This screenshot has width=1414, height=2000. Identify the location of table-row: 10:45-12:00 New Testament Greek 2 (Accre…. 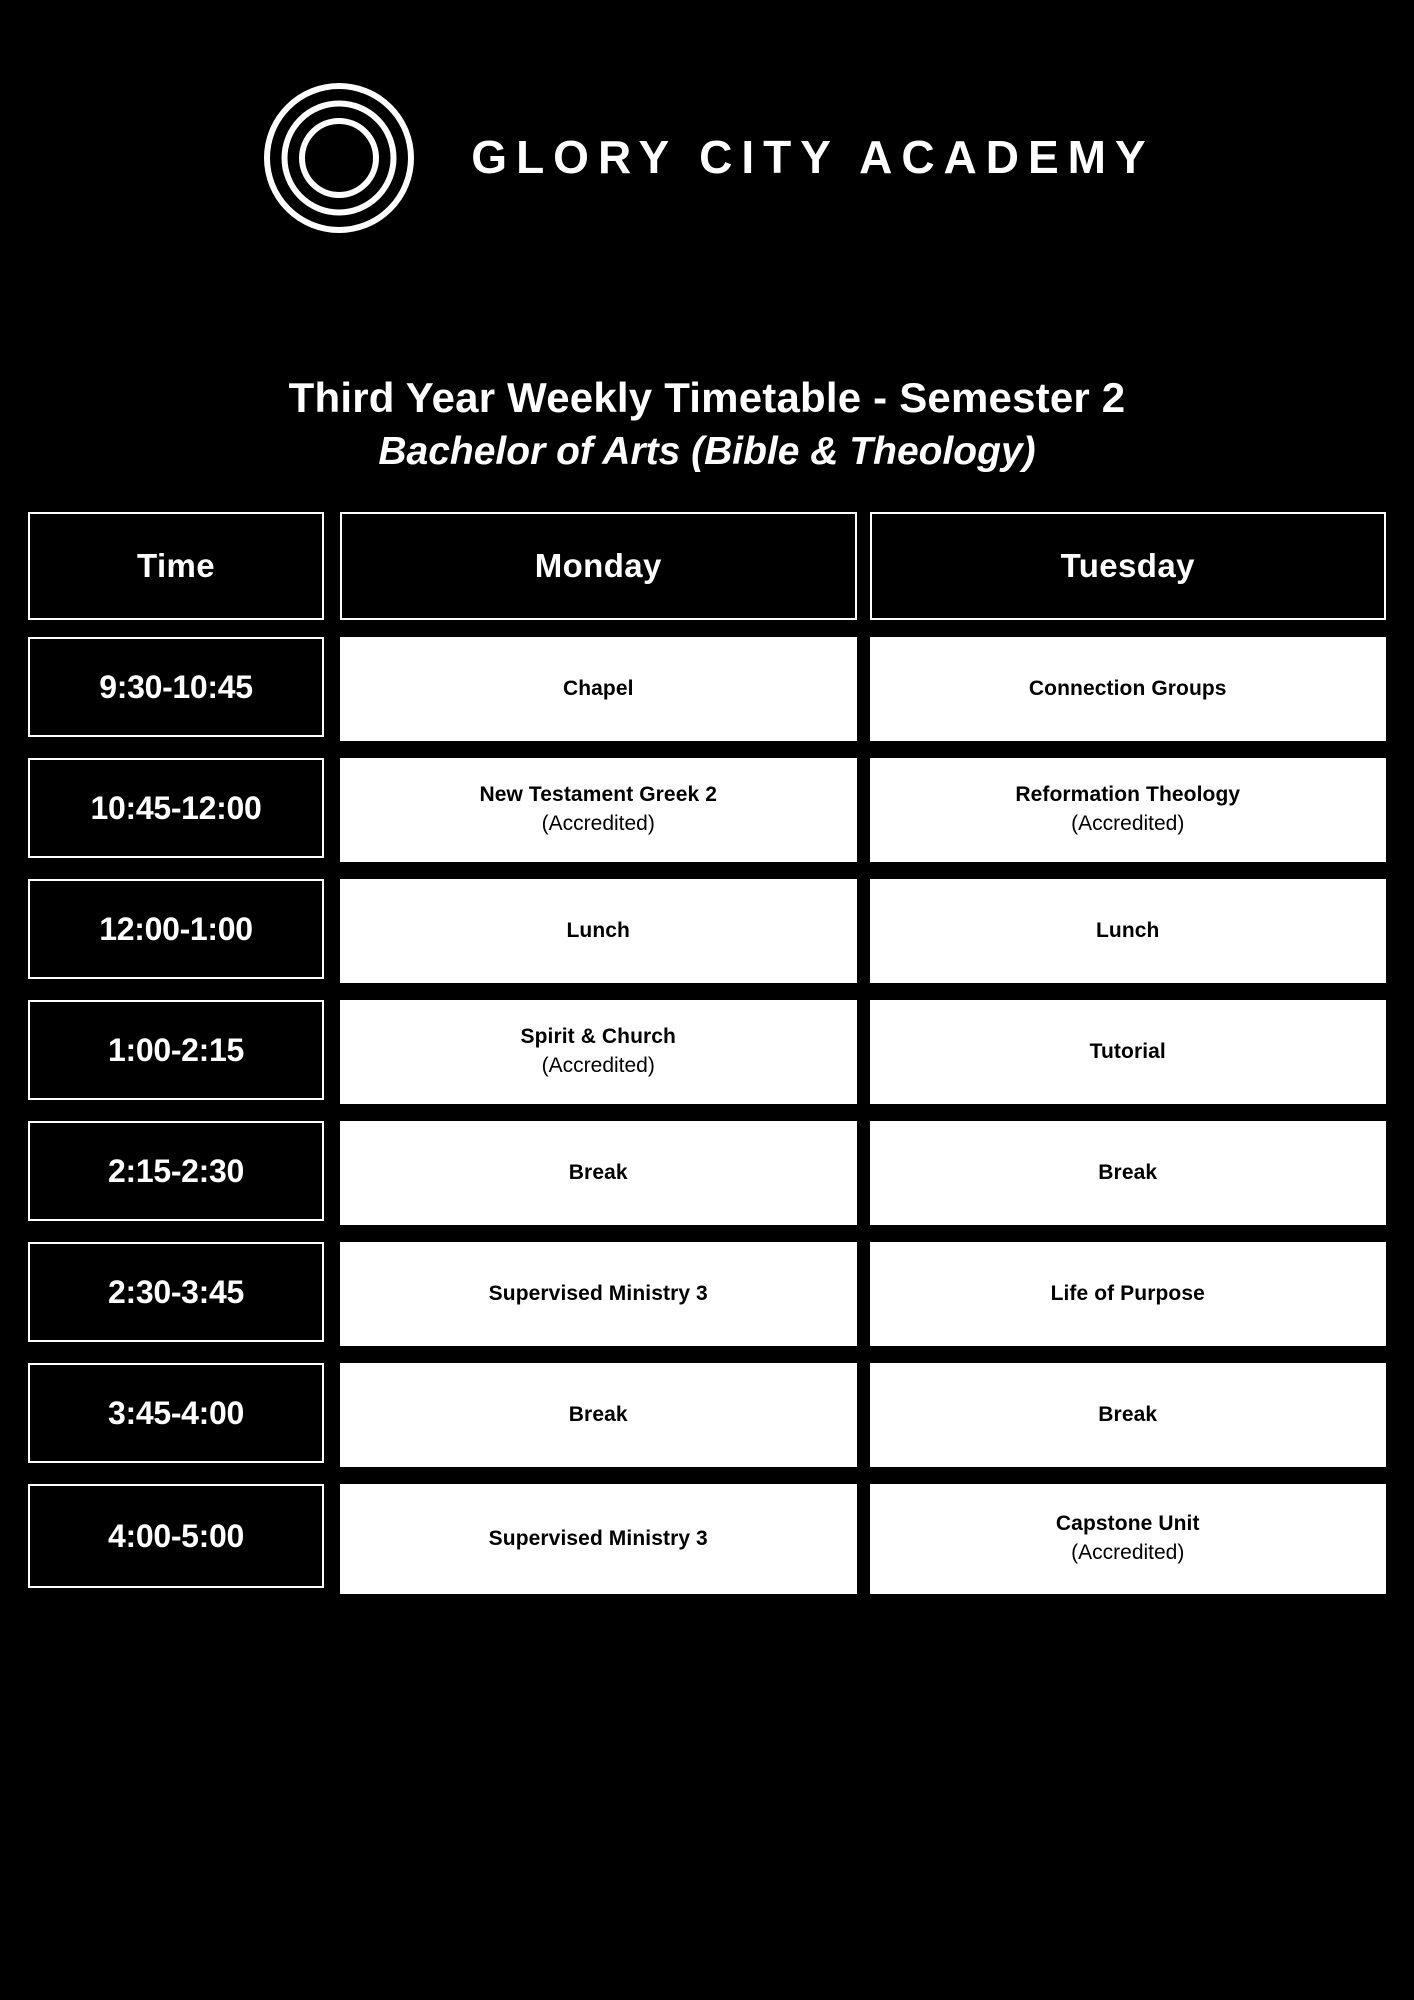
(707, 810).